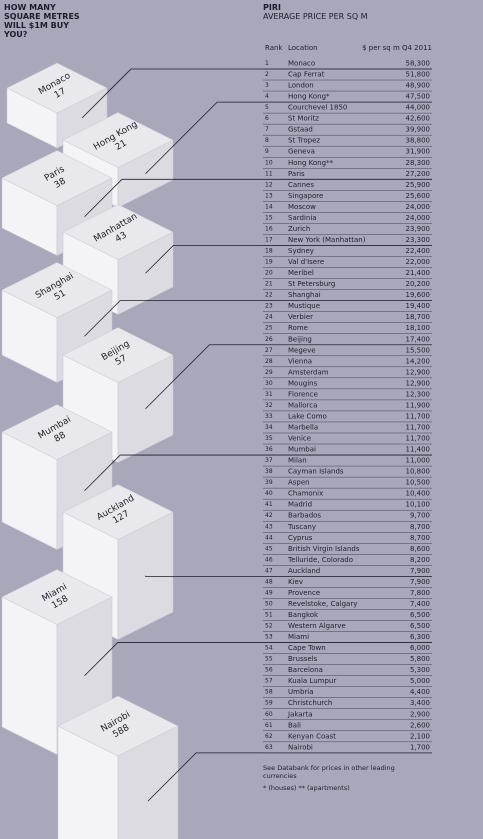 The image size is (483, 839). I want to click on rank: 28, so click(269, 361).